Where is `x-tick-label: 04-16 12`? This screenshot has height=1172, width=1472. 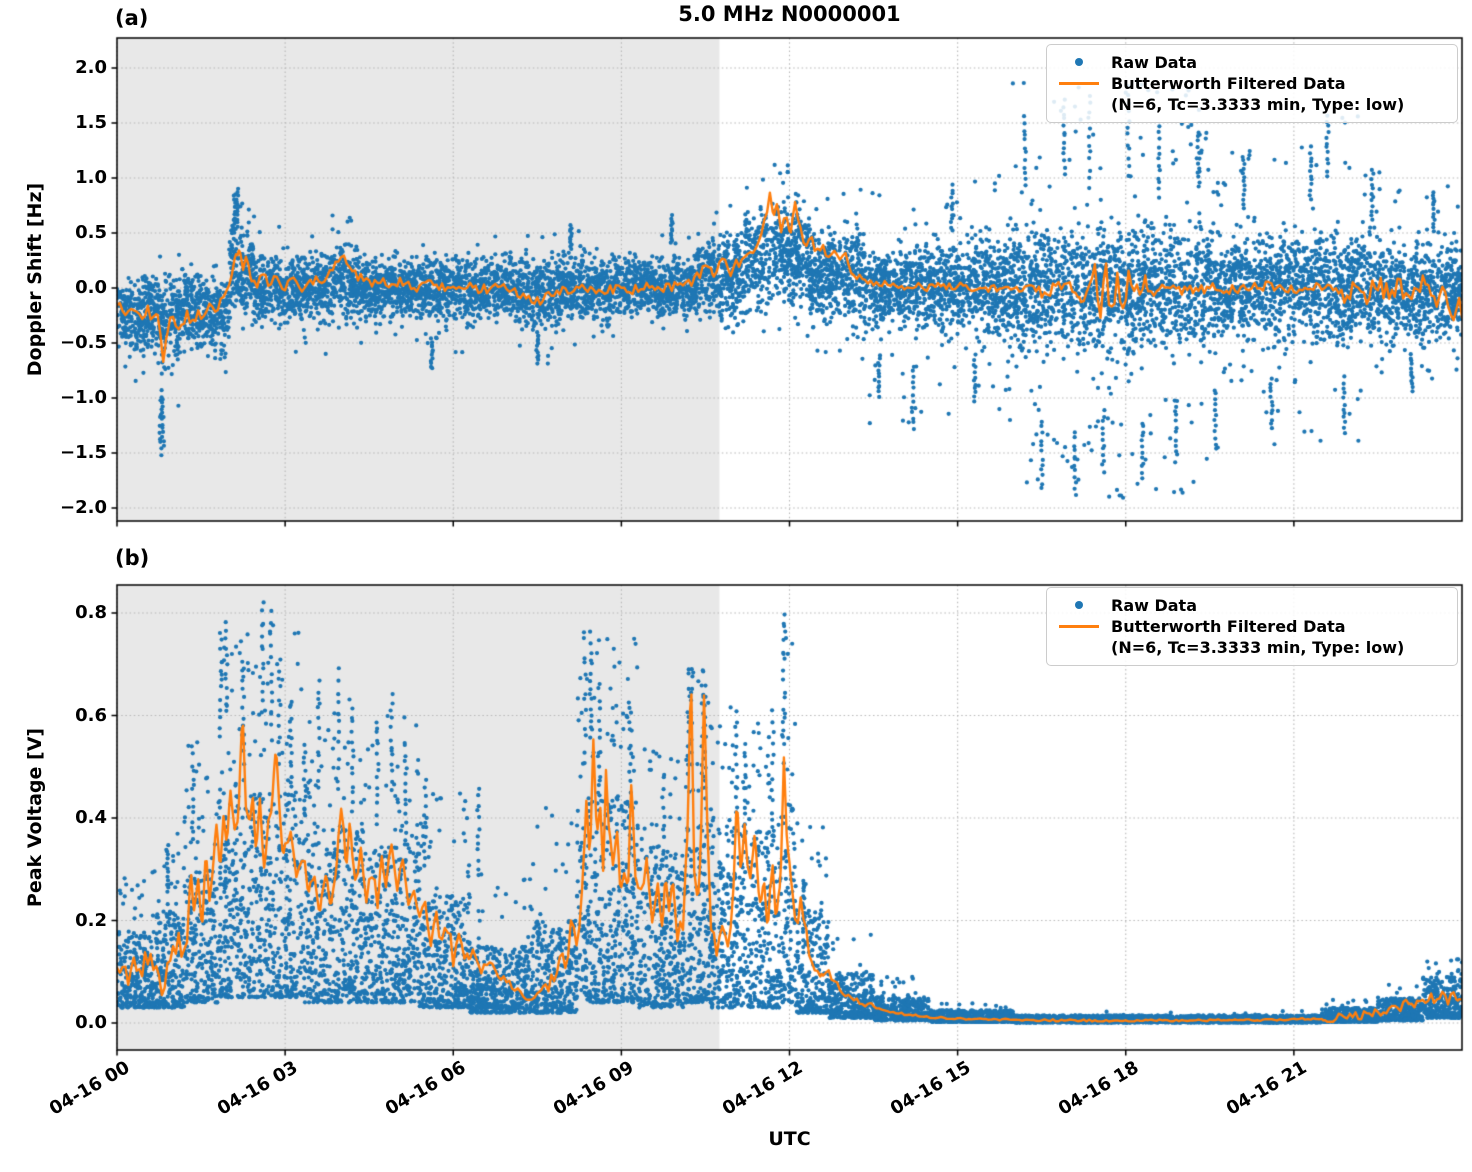 x-tick-label: 04-16 12 is located at coordinates (762, 1088).